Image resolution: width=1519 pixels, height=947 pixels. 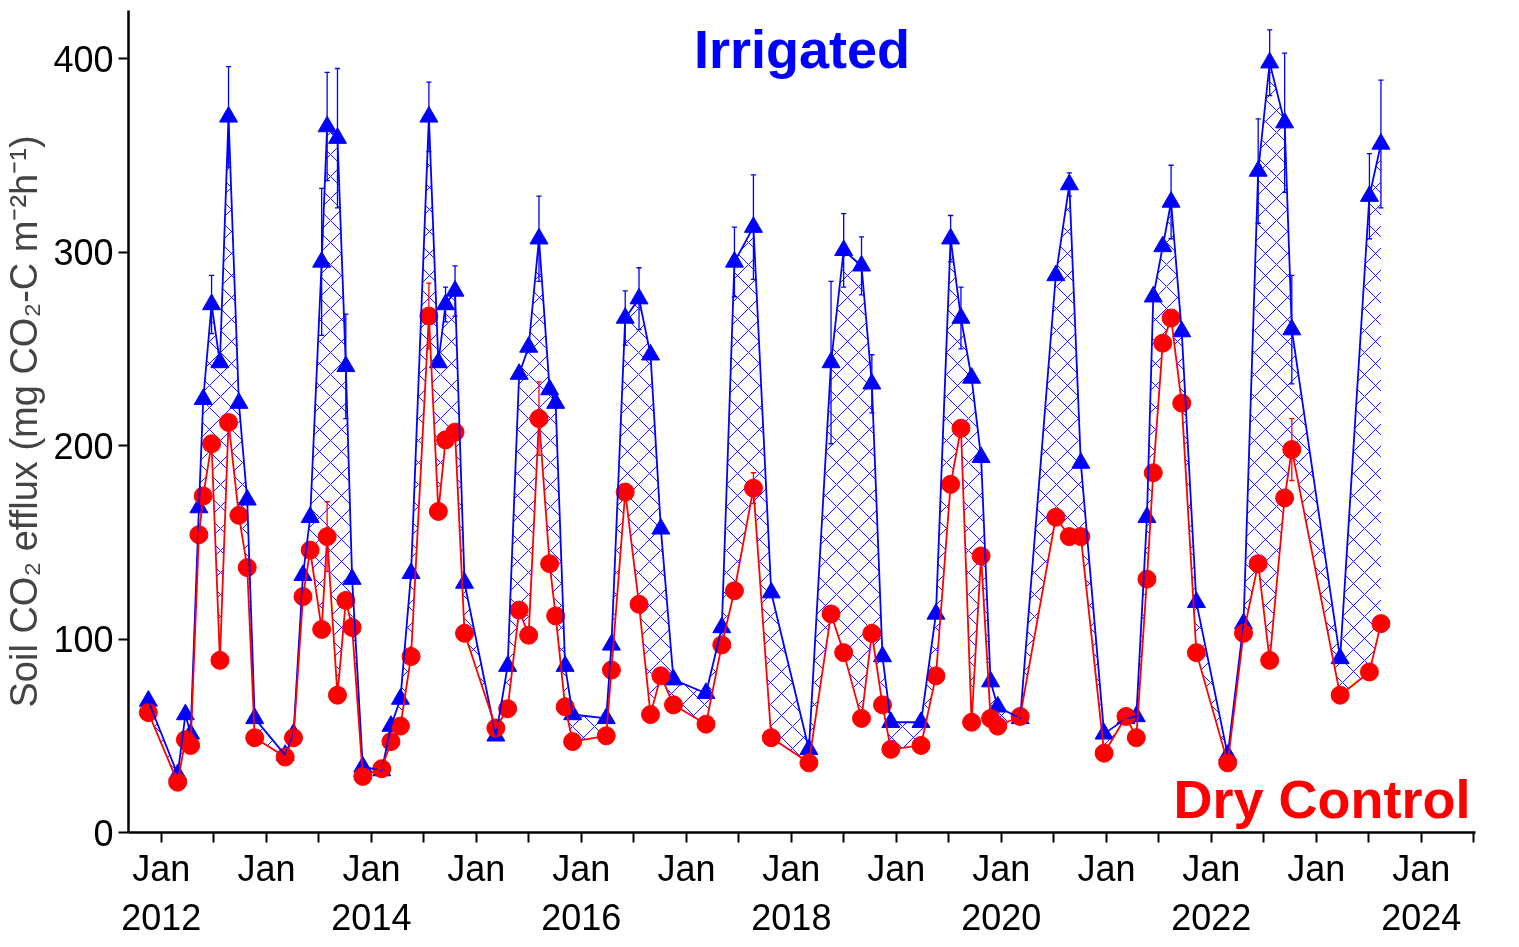 I want to click on x-tick-label: Jan 2014, so click(x=371, y=892).